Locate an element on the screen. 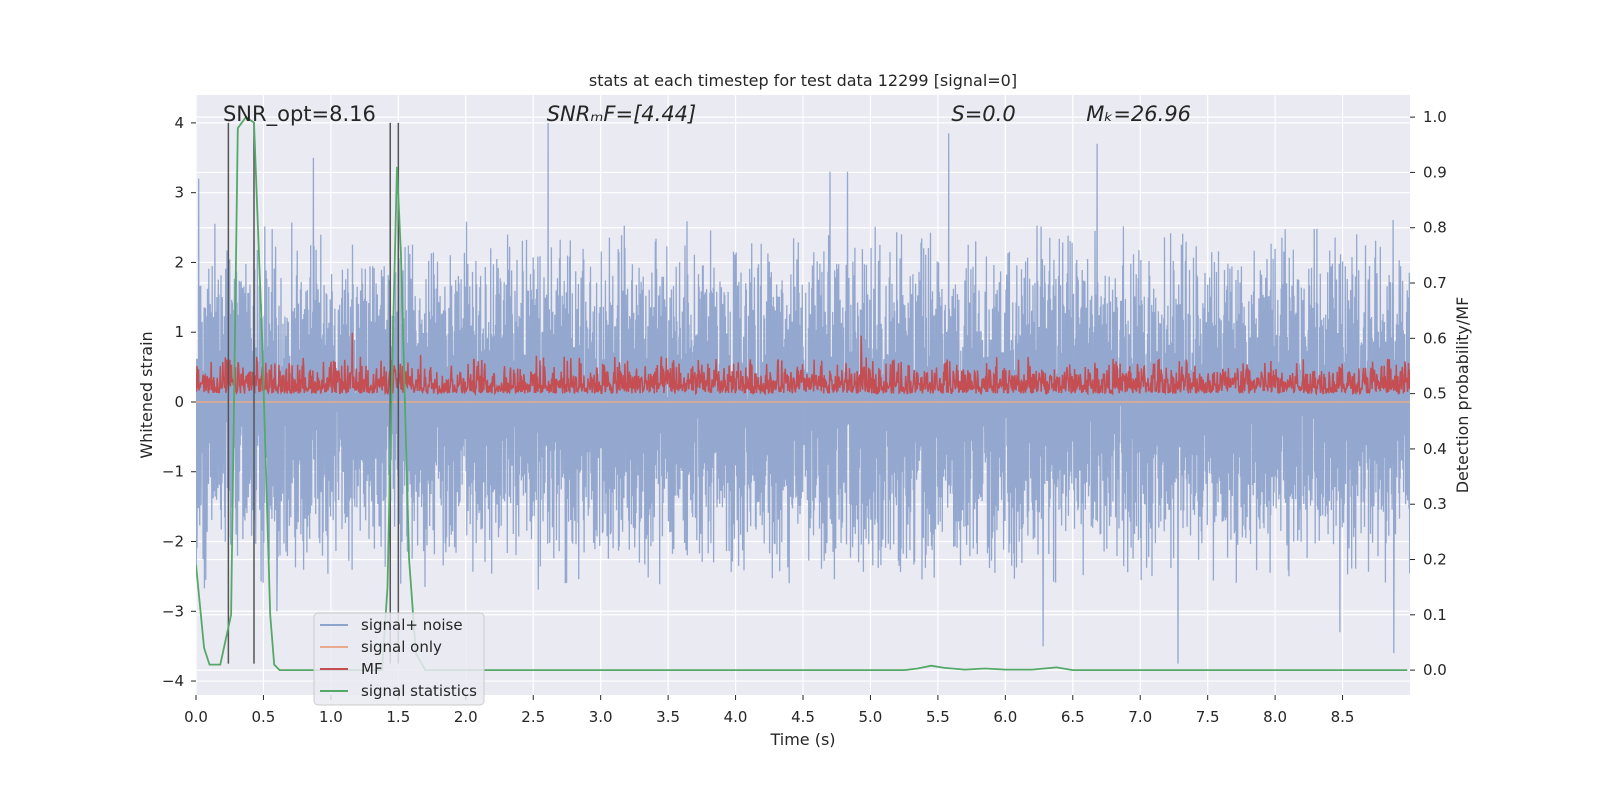 This screenshot has width=1600, height=800. y2-tick-label: 0.6 is located at coordinates (1435, 338).